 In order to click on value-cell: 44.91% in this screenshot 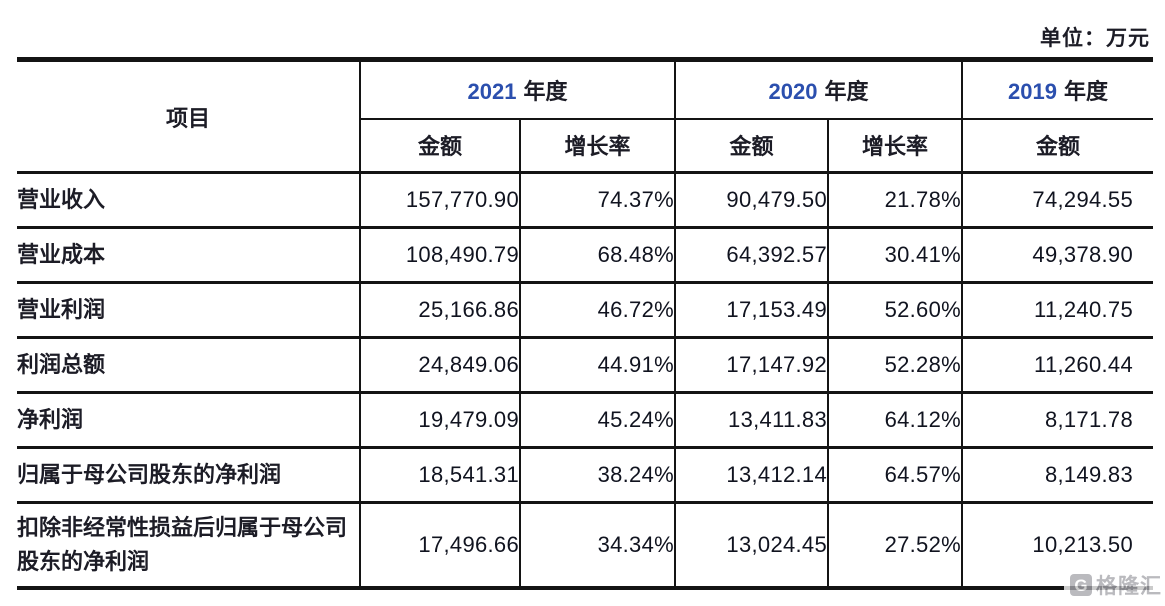, I will do `click(597, 365)`.